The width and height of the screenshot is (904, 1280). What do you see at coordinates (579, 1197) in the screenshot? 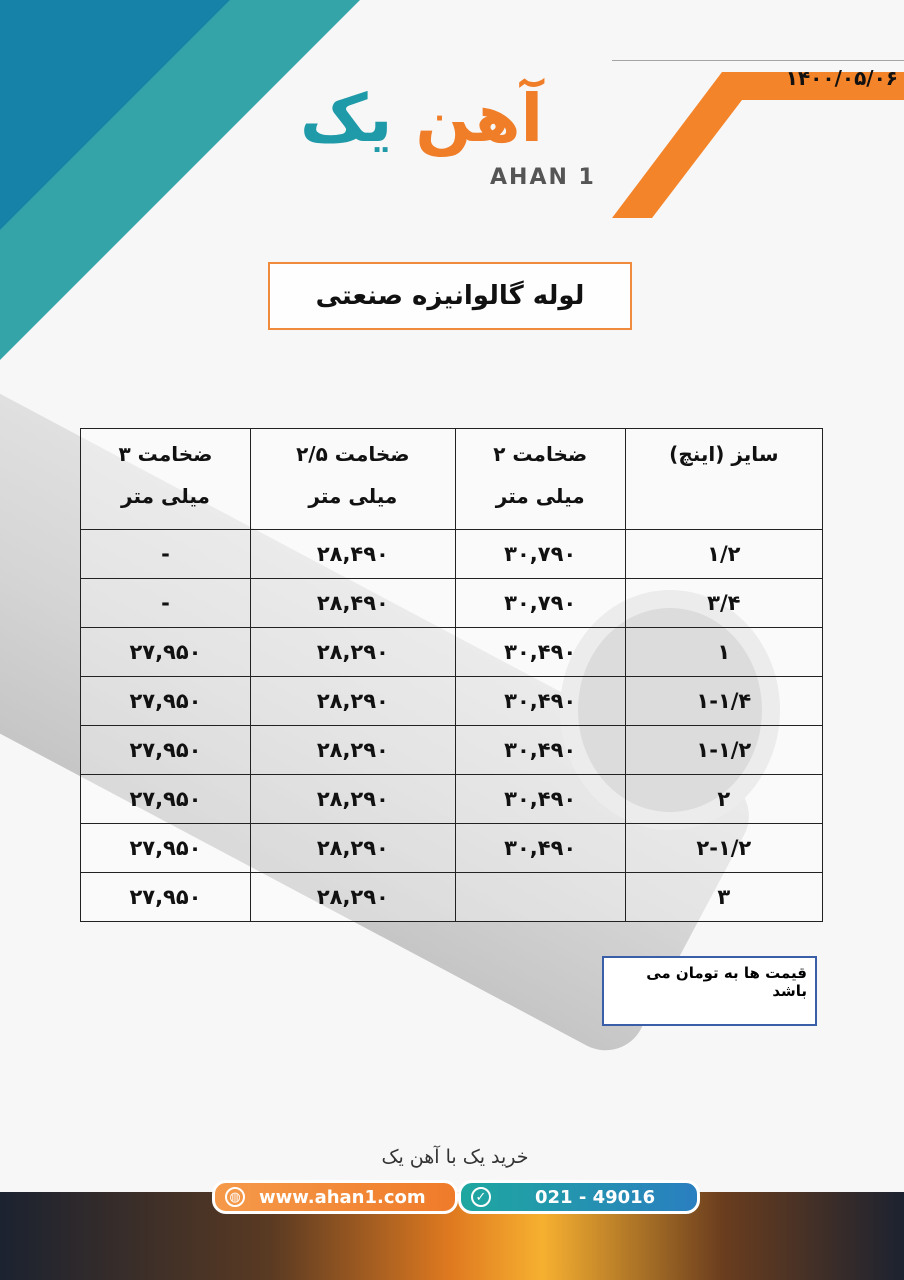
I see `phone-link: ✓ 021 - 49016` at bounding box center [579, 1197].